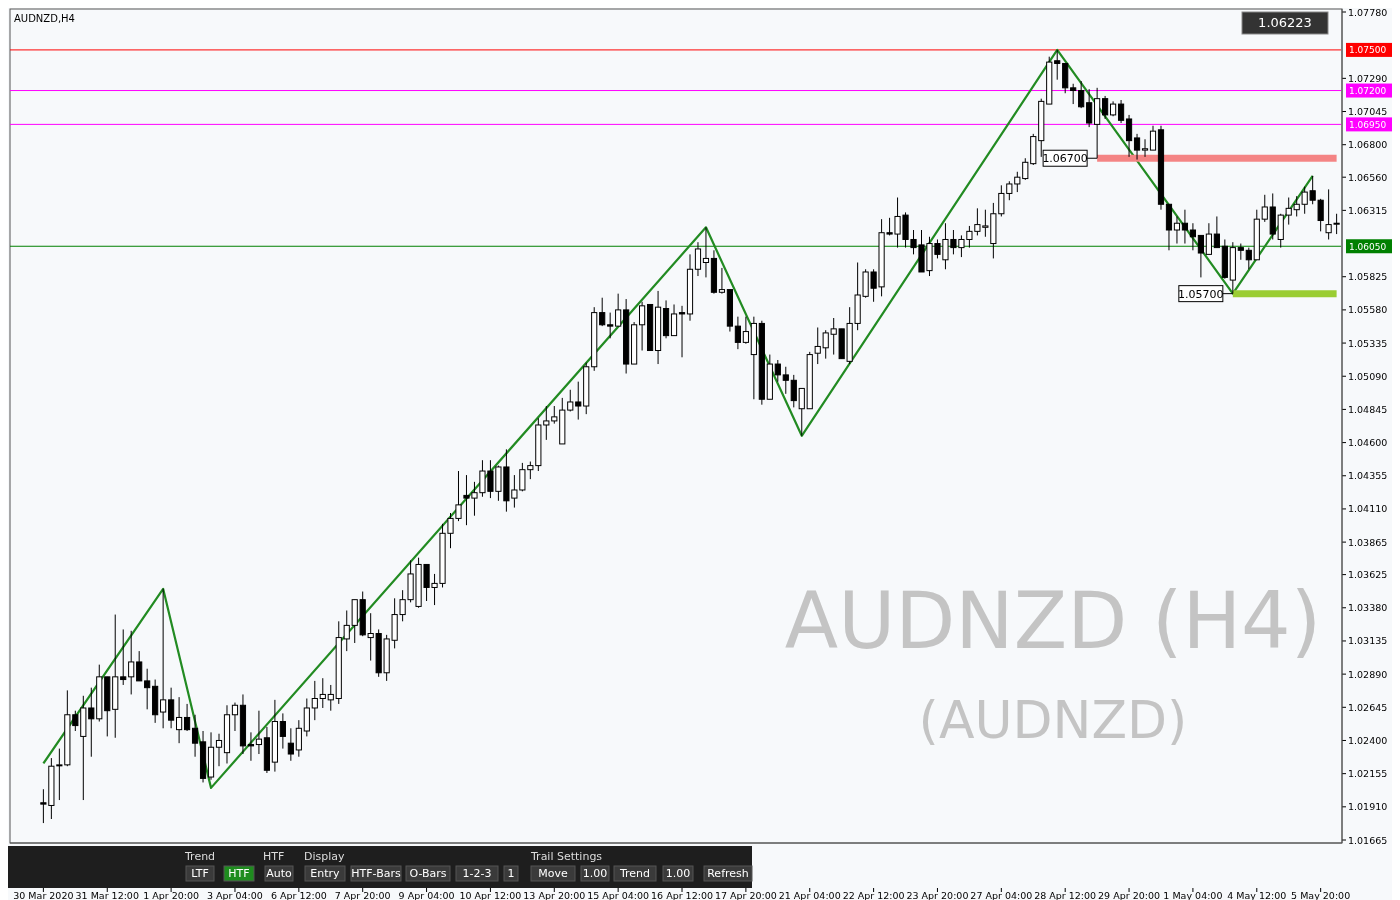 The height and width of the screenshot is (900, 1400). What do you see at coordinates (1368, 277) in the screenshot?
I see `y-tick-label: 1.05825` at bounding box center [1368, 277].